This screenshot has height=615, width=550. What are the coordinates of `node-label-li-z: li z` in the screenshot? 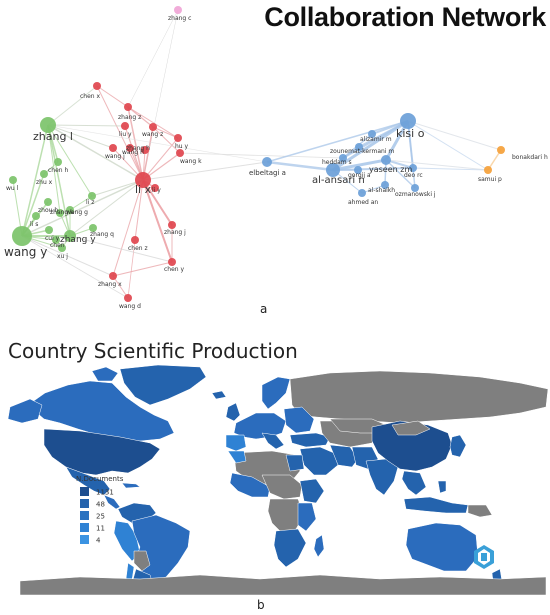 It's located at (90, 202).